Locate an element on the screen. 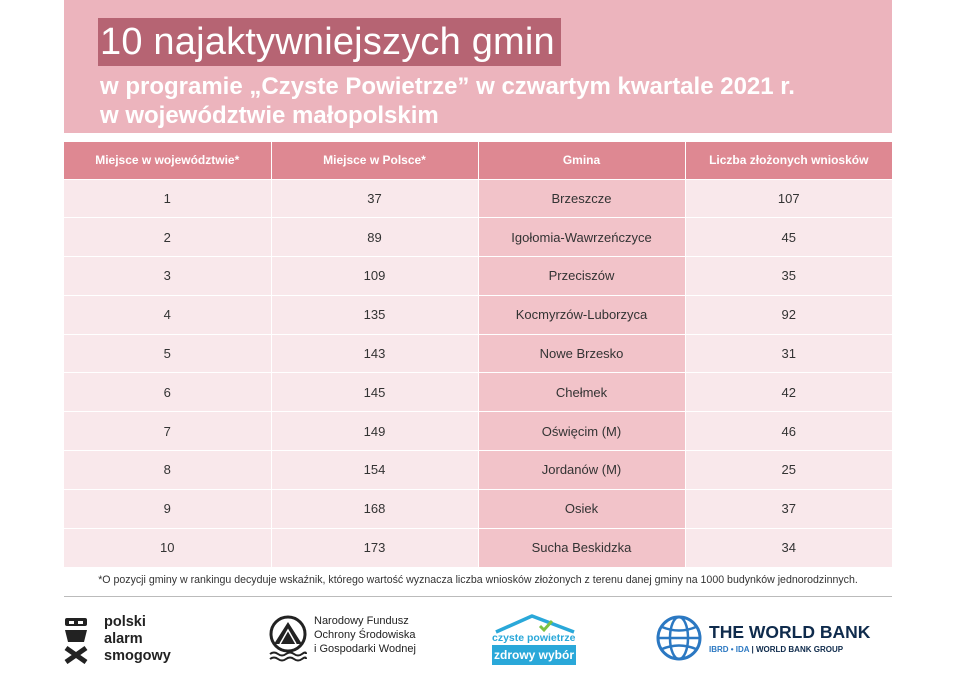  table-row: 1 37 Brzeszcze 107 is located at coordinates (478, 198).